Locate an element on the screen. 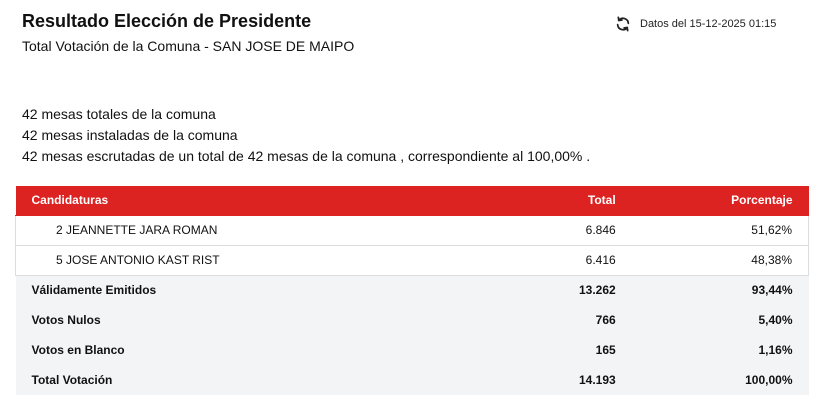  summary-total: 165 is located at coordinates (525, 350).